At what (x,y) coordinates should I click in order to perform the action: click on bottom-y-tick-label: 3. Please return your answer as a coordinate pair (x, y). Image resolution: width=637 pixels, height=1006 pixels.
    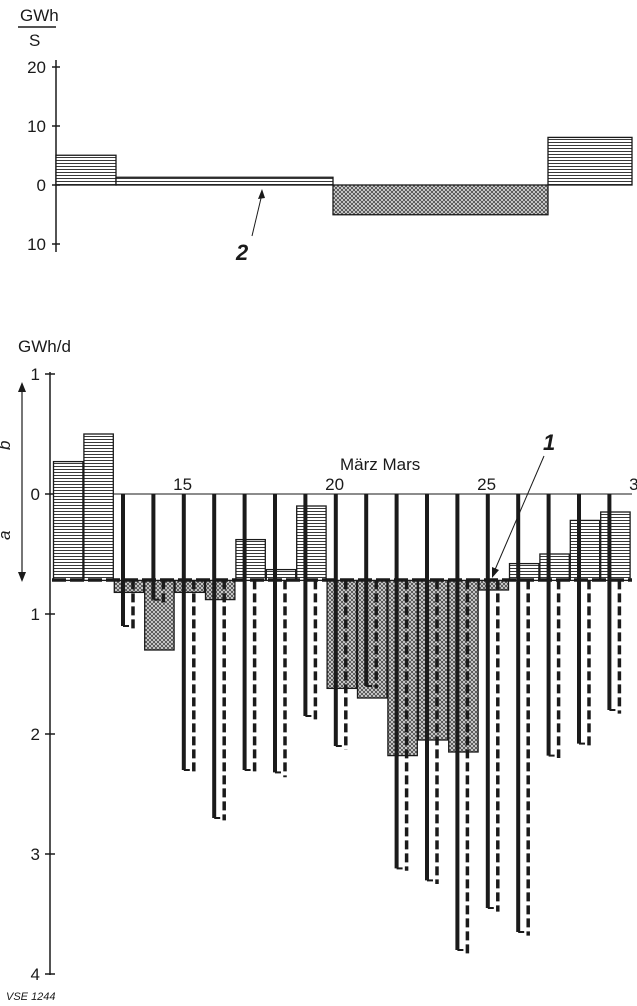
    Looking at the image, I should click on (35, 854).